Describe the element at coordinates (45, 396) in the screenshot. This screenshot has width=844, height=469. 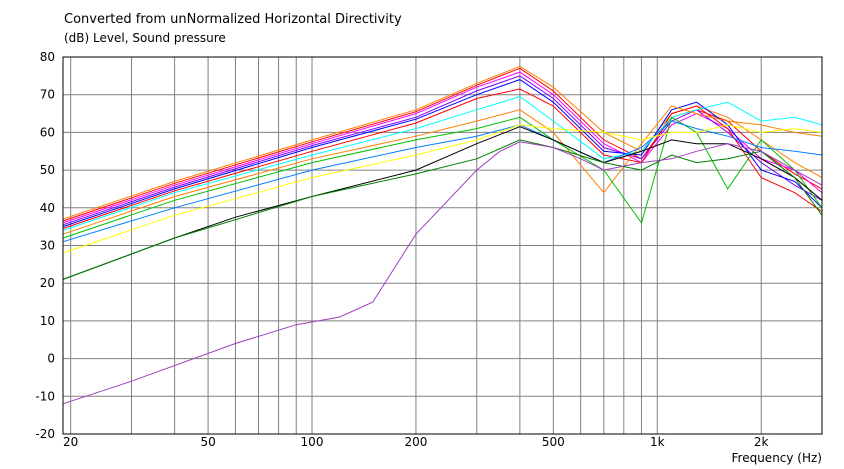
I see `y-tick-label: -10` at that location.